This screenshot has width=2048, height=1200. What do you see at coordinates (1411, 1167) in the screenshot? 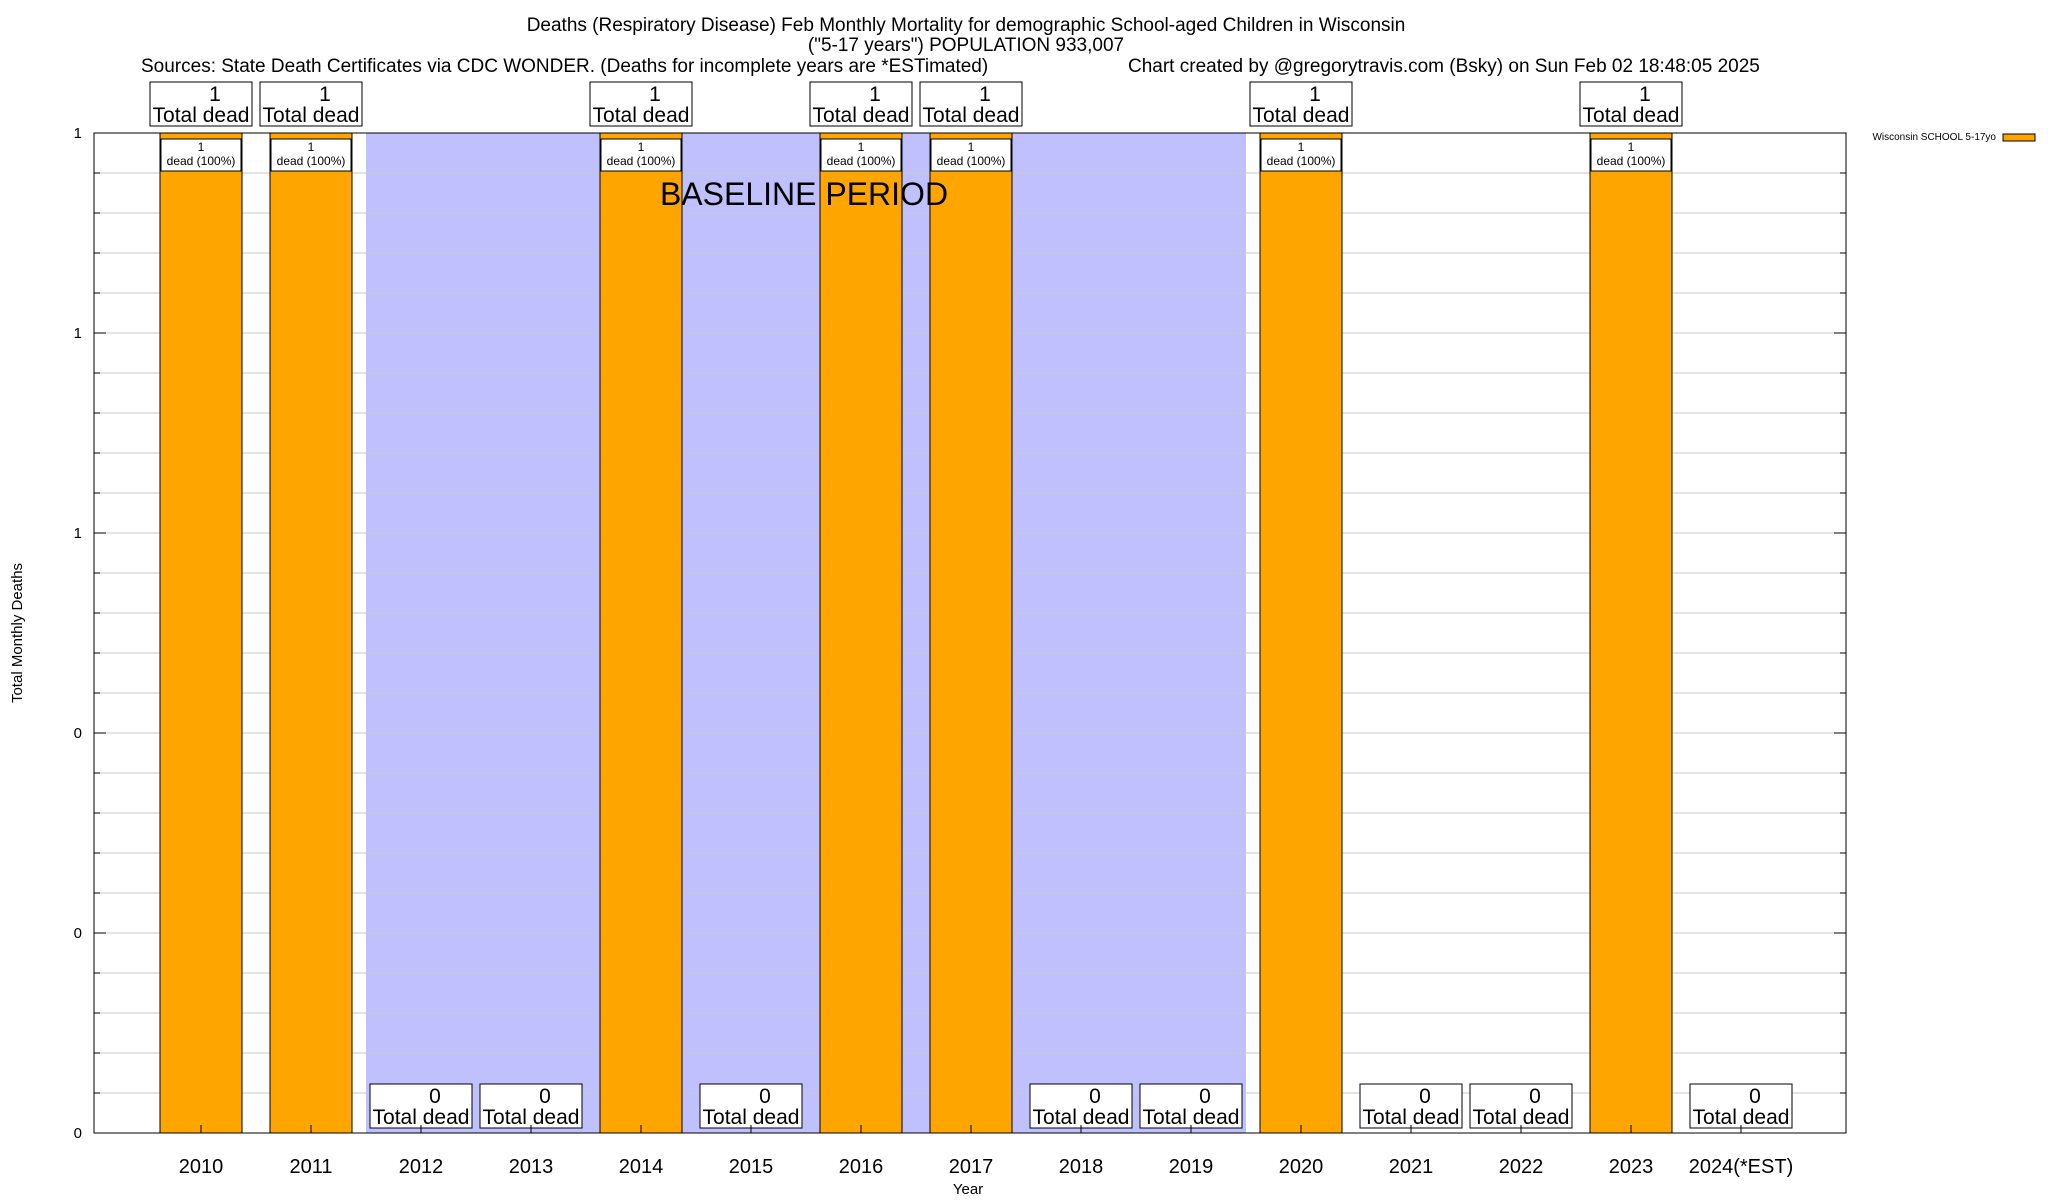
I see `x-tick-label: 2021` at bounding box center [1411, 1167].